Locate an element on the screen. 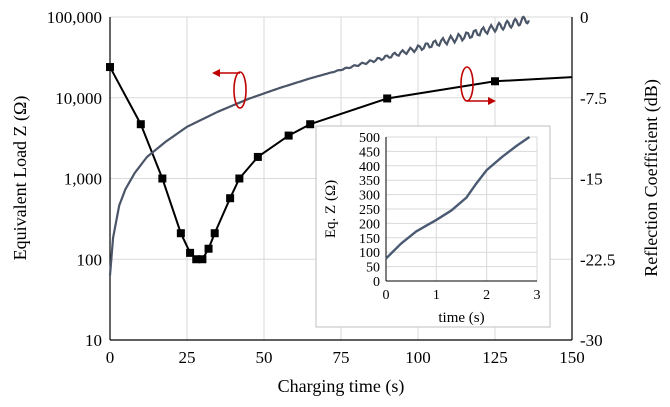  y-tick-label: 10 is located at coordinates (93, 340).